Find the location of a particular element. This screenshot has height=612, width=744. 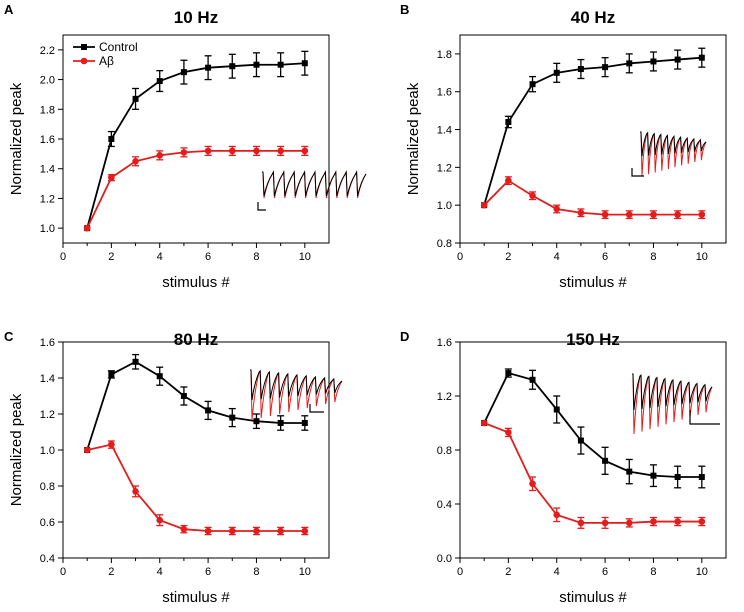

chart-title: 80 Hz is located at coordinates (196, 339).